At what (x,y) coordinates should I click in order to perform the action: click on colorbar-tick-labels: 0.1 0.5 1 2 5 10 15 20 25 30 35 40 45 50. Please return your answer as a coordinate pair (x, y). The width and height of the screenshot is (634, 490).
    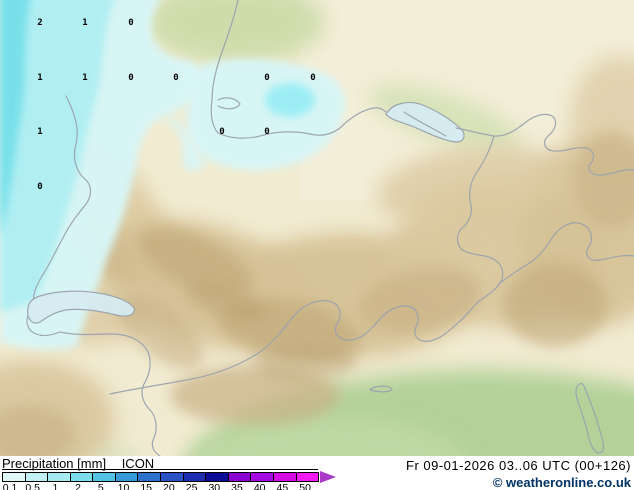
    Looking at the image, I should click on (170, 486).